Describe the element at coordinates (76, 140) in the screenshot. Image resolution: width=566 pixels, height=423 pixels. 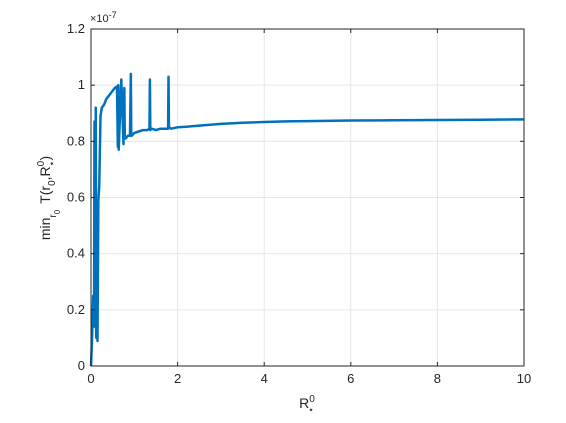
I see `y-tick-label: 0.8` at that location.